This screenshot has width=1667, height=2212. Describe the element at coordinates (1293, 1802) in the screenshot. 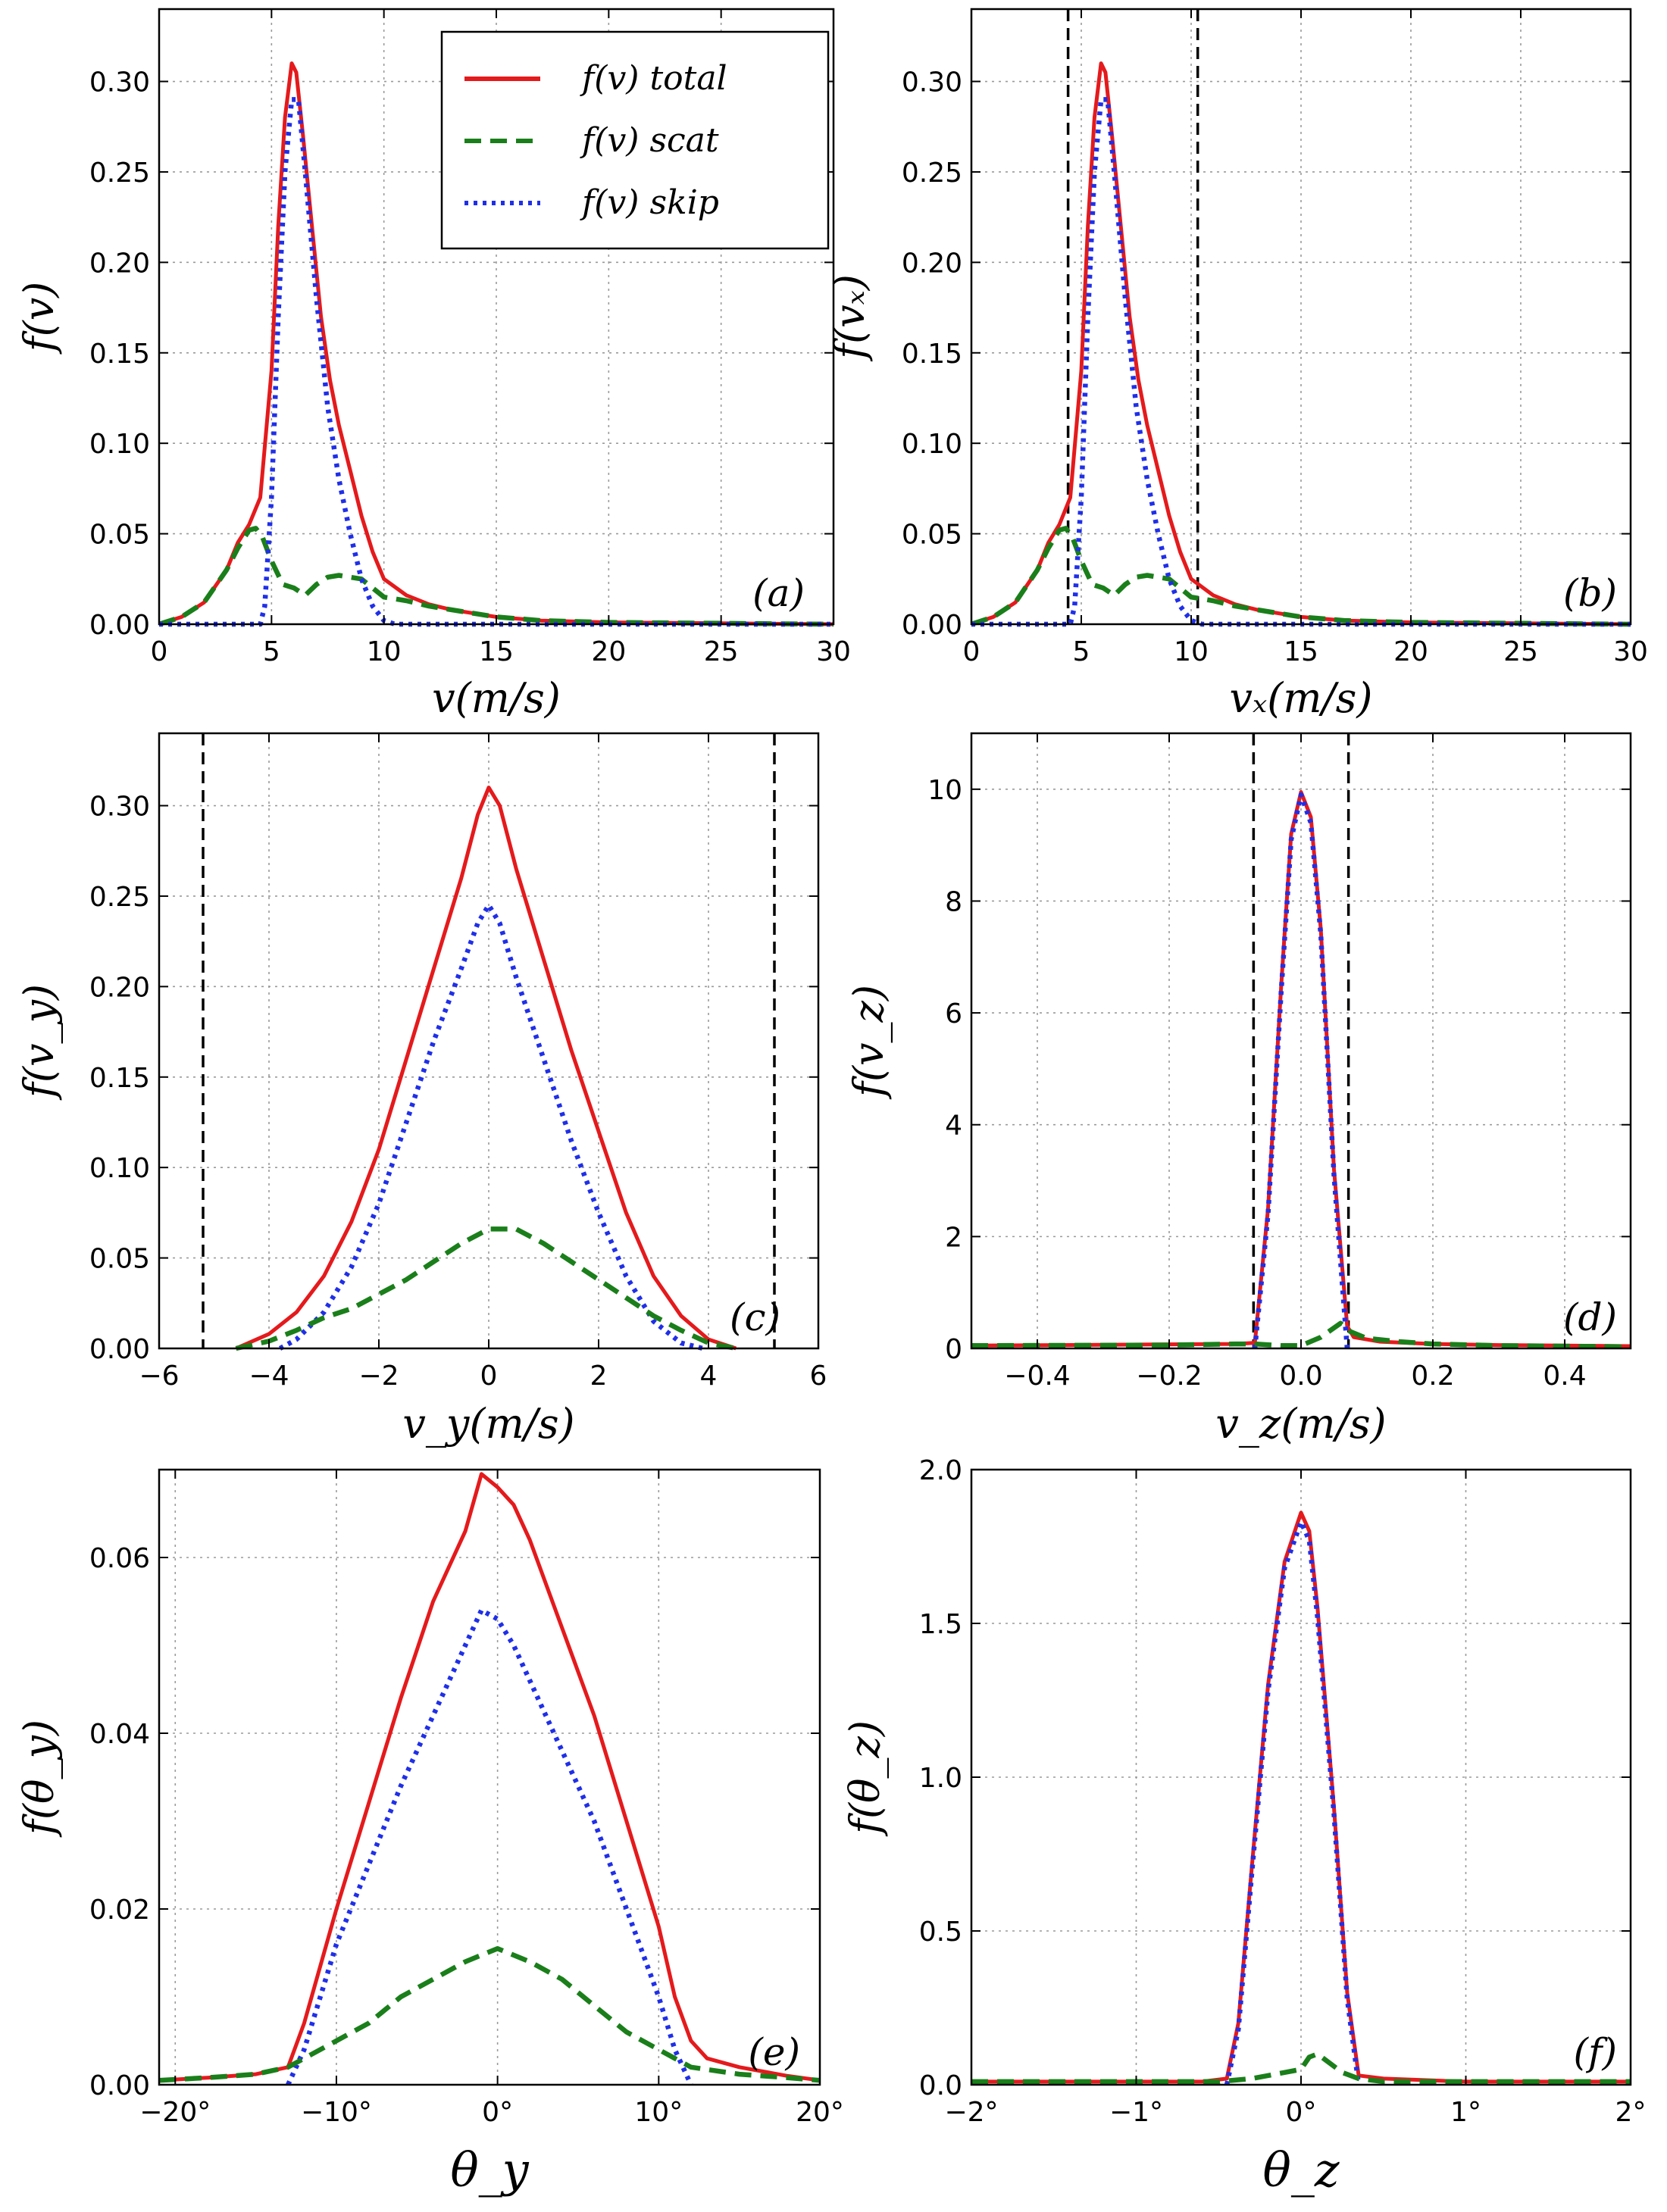

I see `series-skip-f` at that location.